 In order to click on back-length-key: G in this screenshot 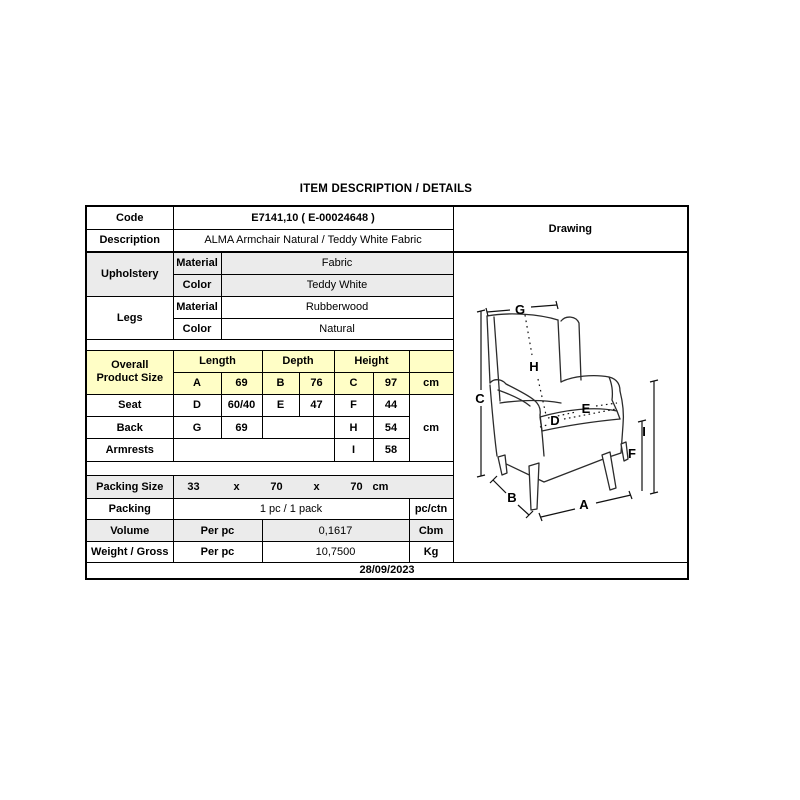, I will do `click(197, 427)`.